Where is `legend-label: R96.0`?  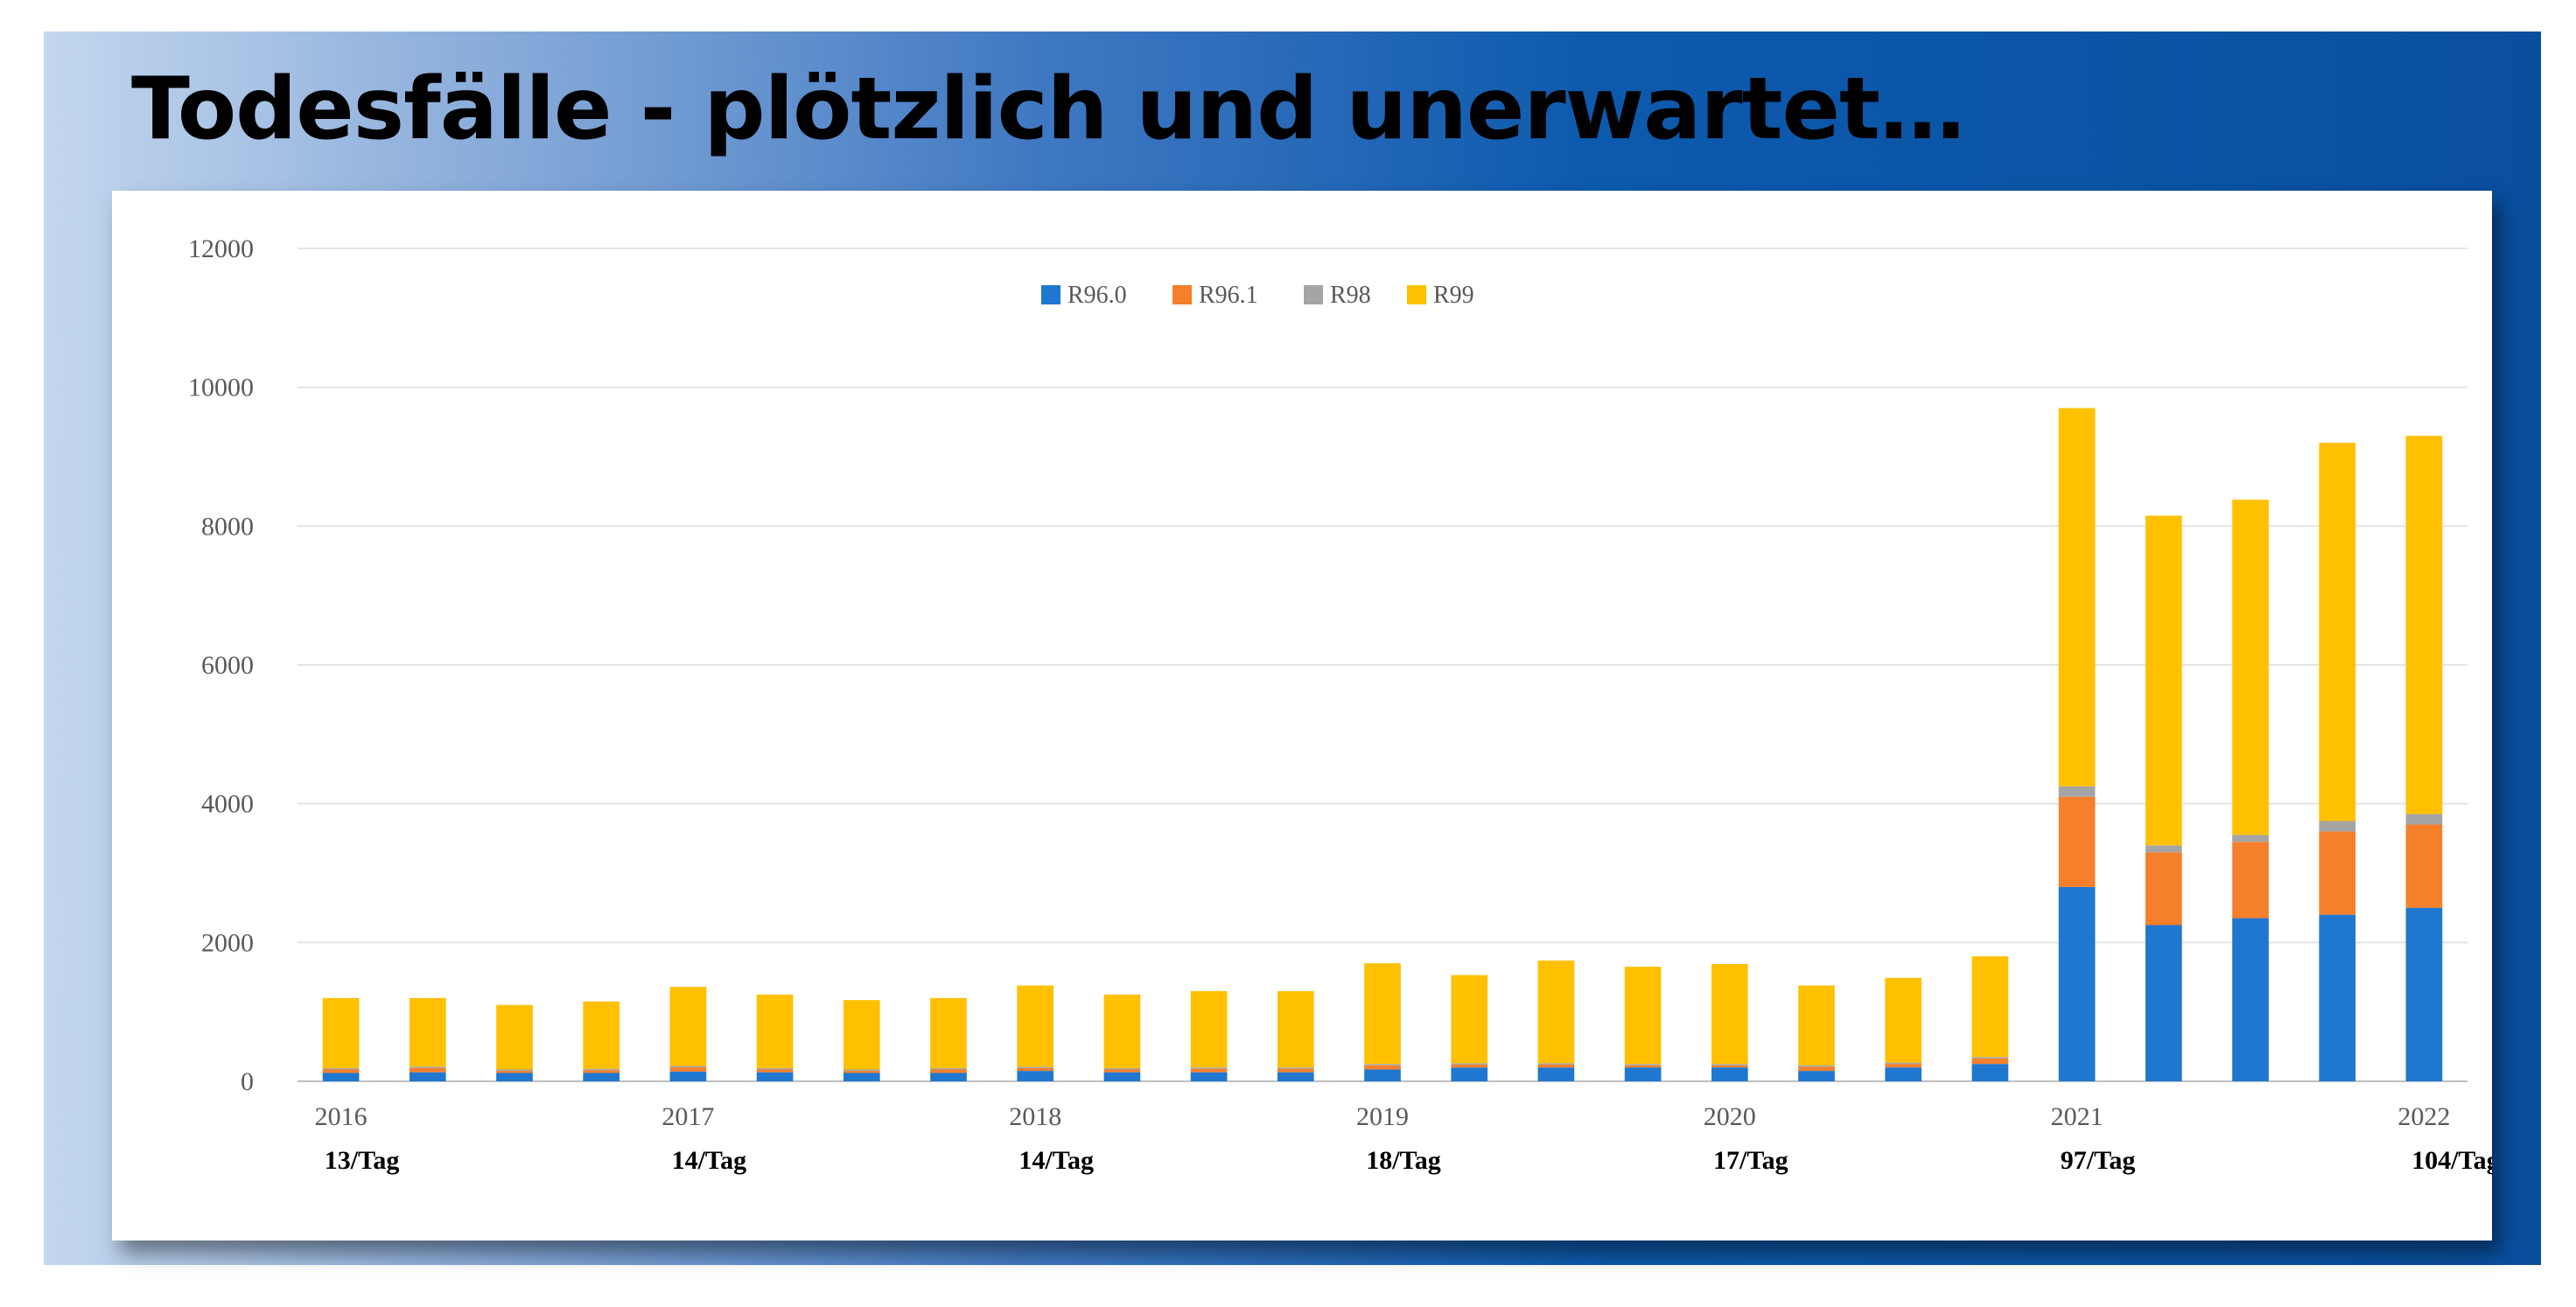
legend-label: R96.0 is located at coordinates (1097, 295).